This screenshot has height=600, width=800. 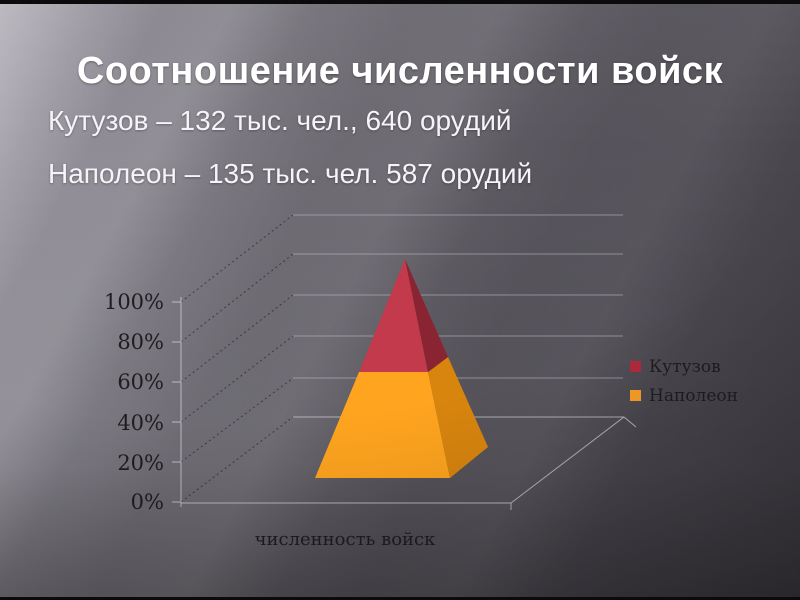 I want to click on x-axis-floor, so click(x=409, y=463).